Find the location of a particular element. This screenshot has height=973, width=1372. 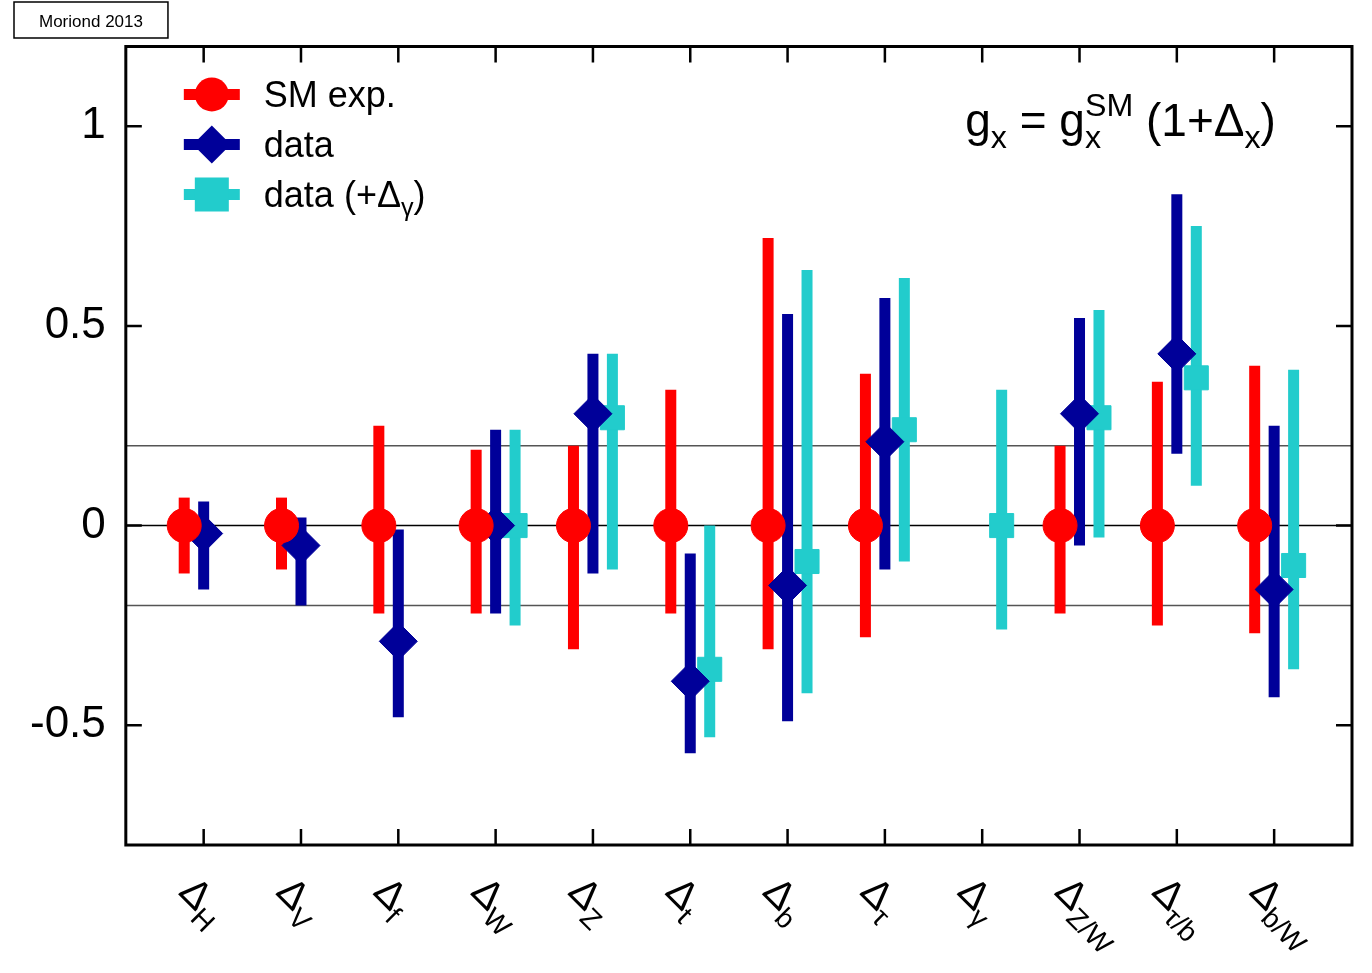

x-tick-label: Δb/W is located at coordinates (1277, 914).